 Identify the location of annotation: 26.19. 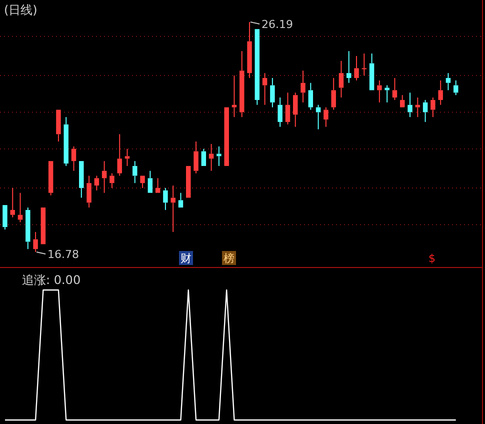
(278, 24).